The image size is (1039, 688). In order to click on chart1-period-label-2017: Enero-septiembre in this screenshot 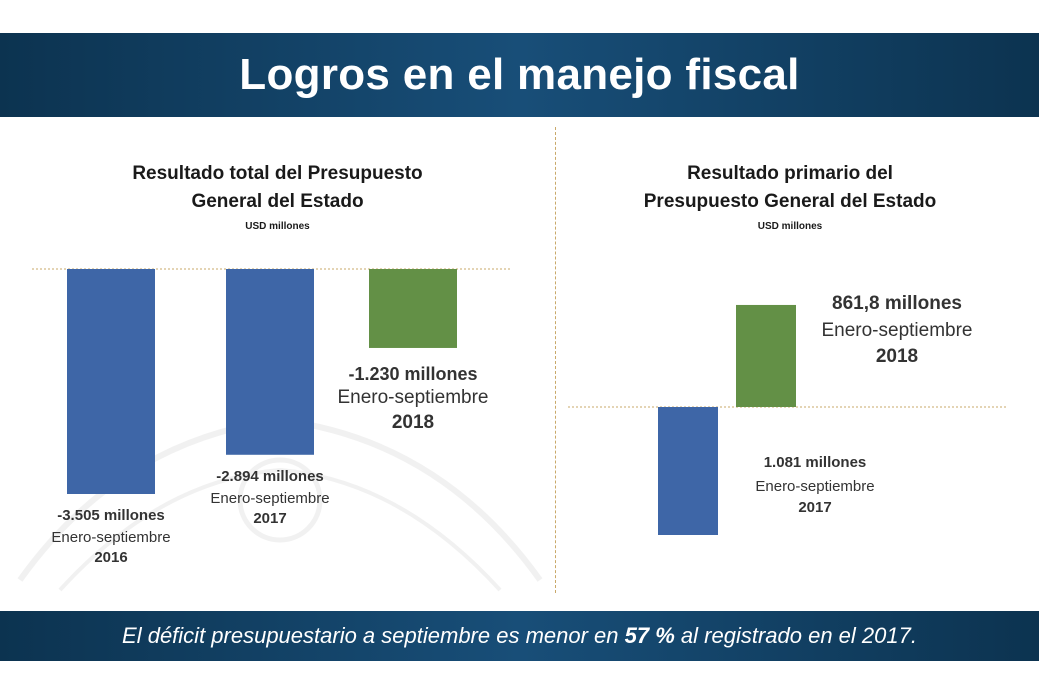, I will do `click(269, 498)`.